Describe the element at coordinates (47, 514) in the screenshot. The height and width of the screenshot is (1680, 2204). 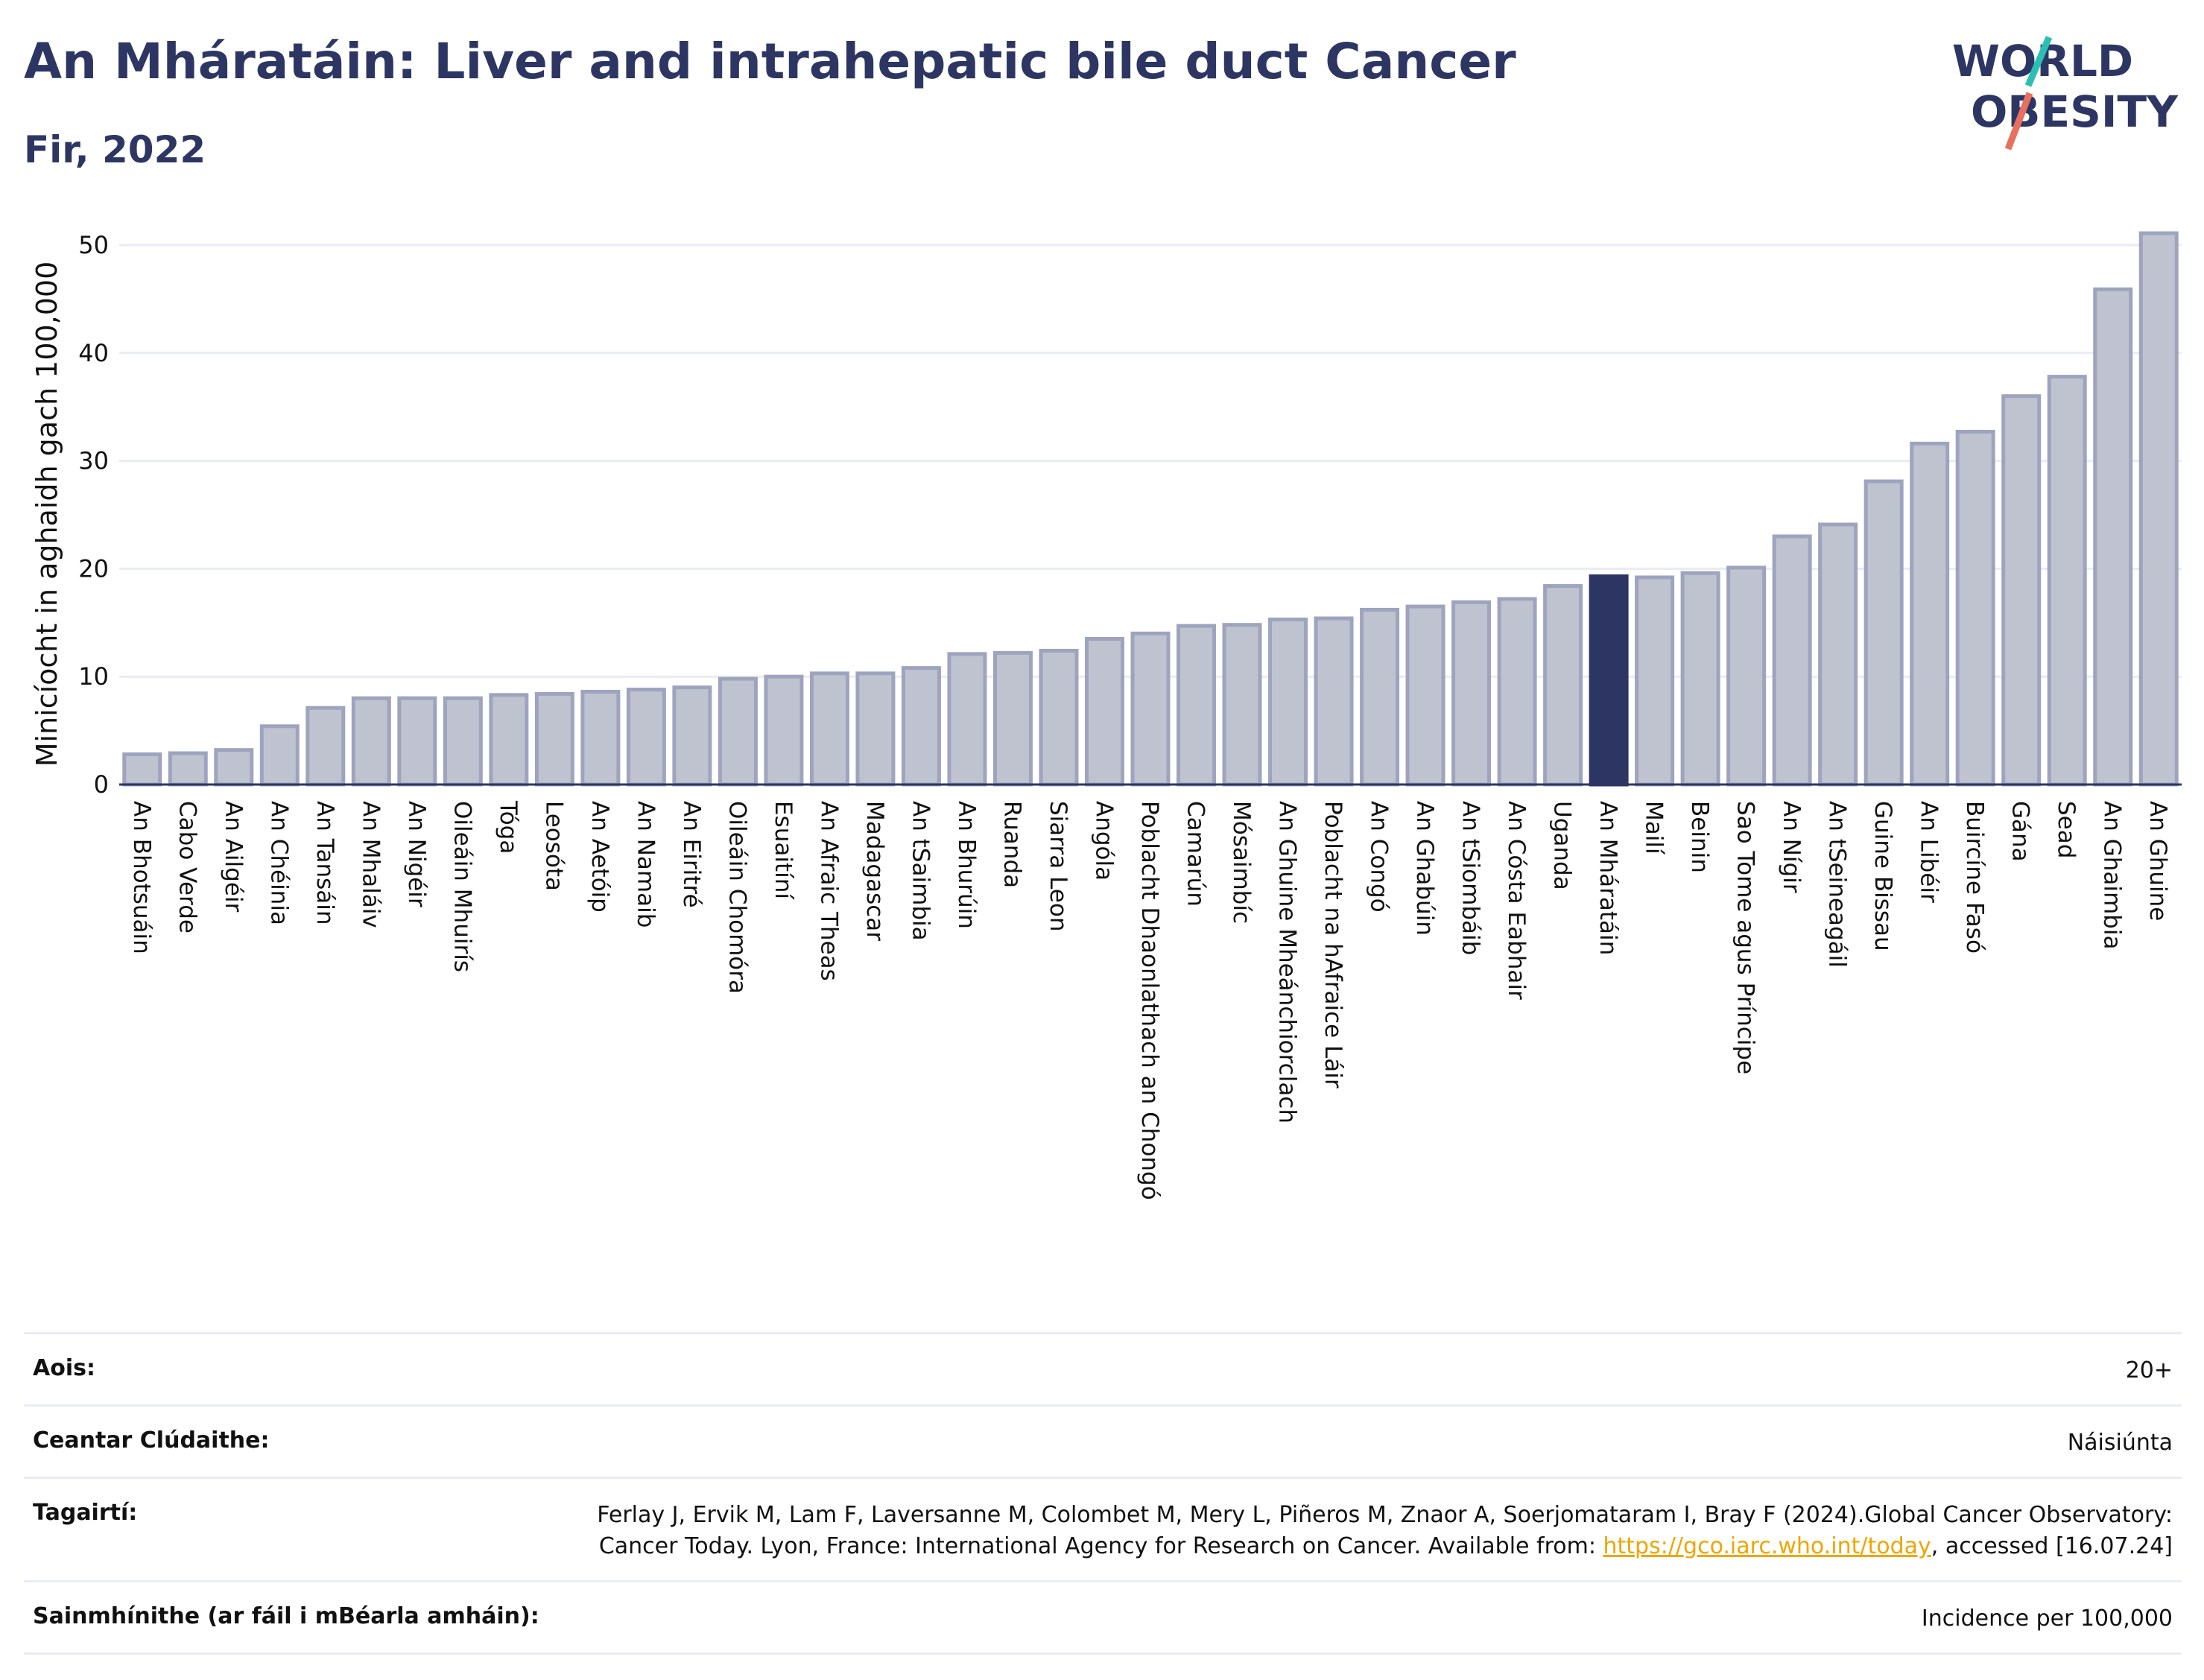
I see `y-axis-title: Minicíocht in aghaidh gach 100,000` at that location.